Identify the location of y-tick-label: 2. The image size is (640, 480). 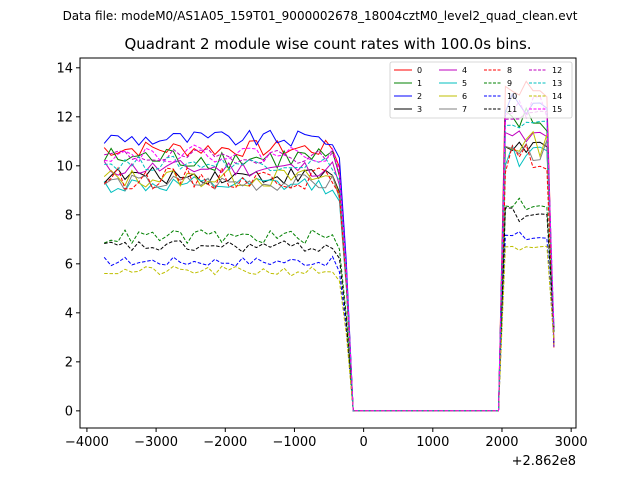
(69, 362).